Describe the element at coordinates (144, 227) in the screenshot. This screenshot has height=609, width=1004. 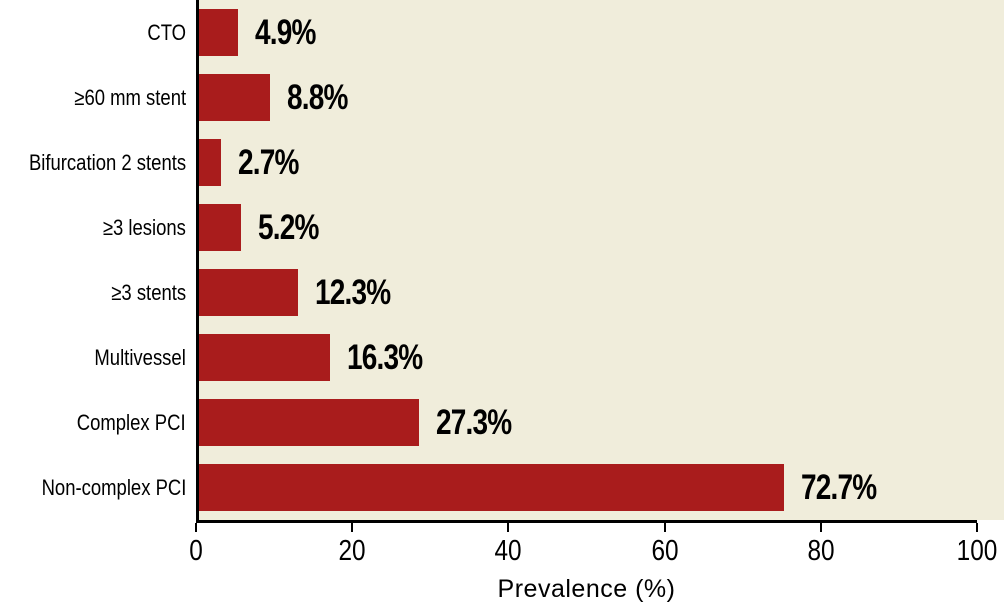
I see `category-label-text: ≥3 lesions` at that location.